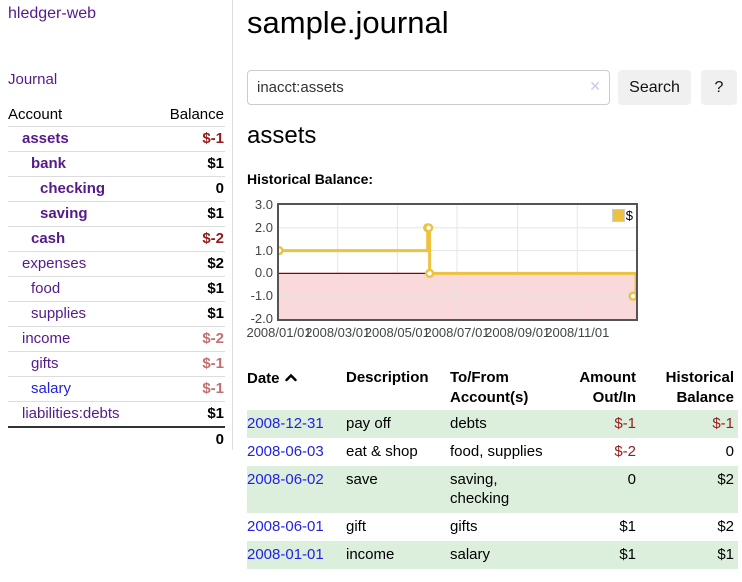  Describe the element at coordinates (457, 332) in the screenshot. I see `x-axis-tick-label: 2008/07/01` at that location.